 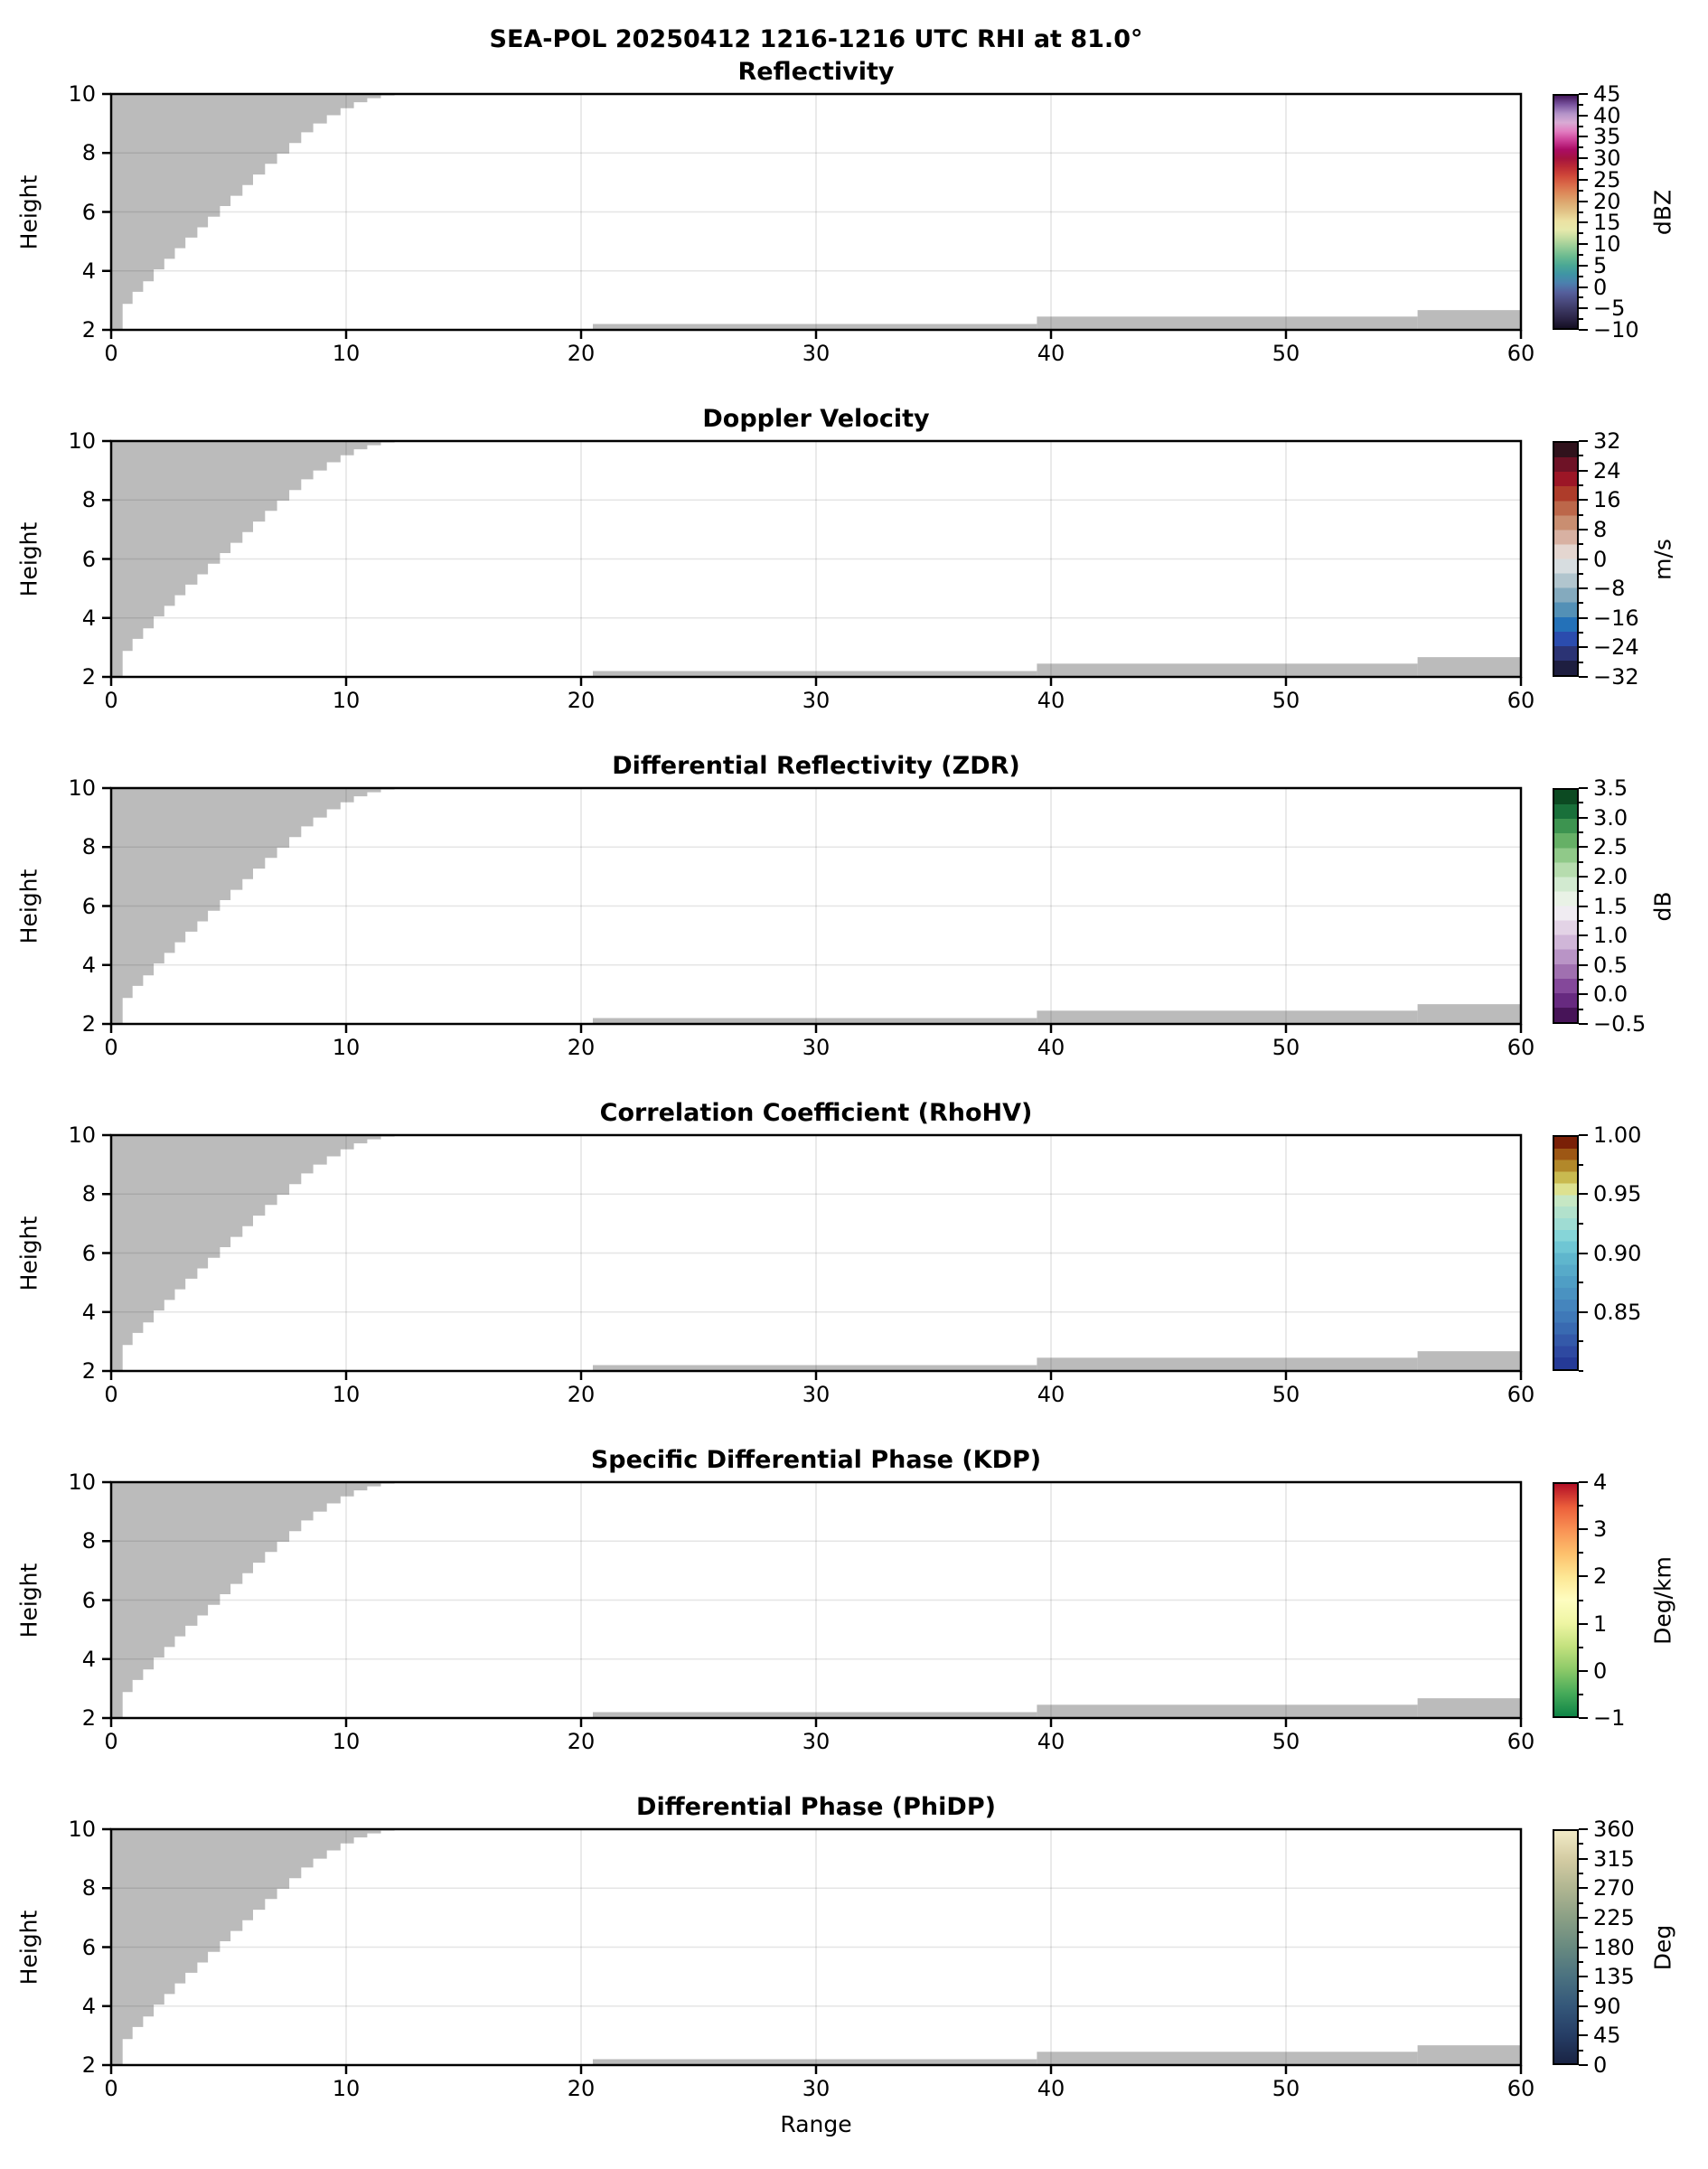 What do you see at coordinates (1566, 559) in the screenshot?
I see `colorbar-m/s` at bounding box center [1566, 559].